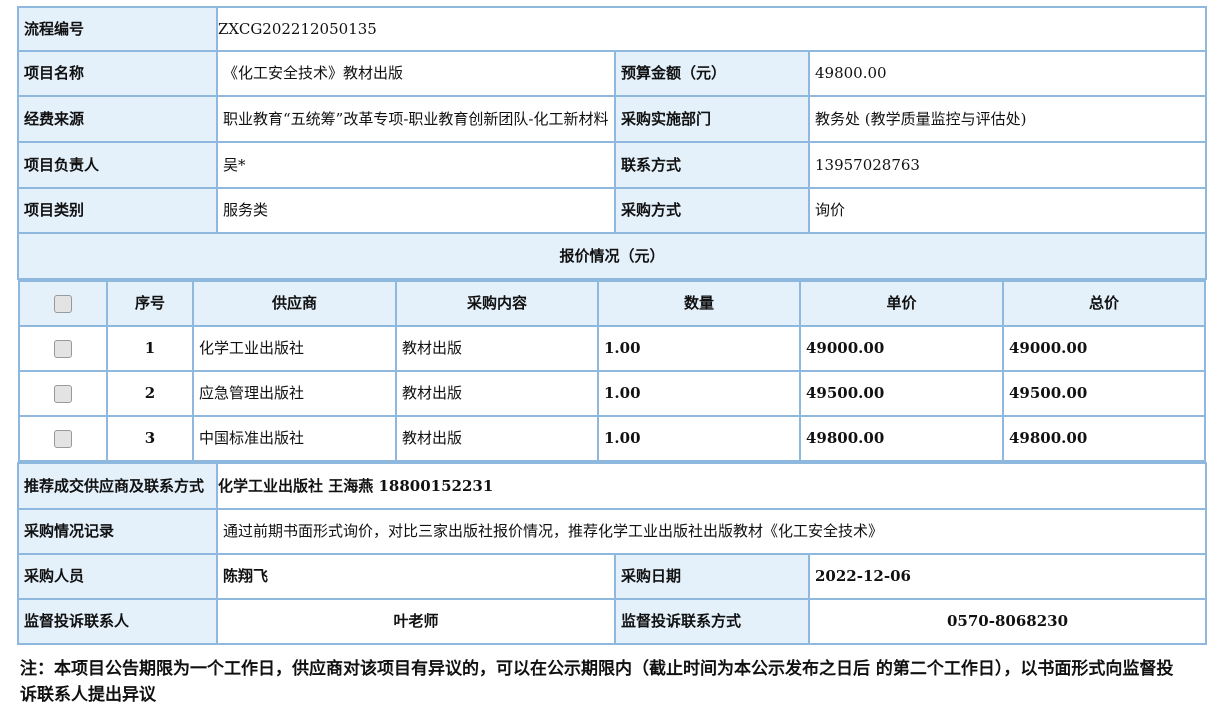 The height and width of the screenshot is (716, 1222). I want to click on method-value: 询价, so click(1007, 210).